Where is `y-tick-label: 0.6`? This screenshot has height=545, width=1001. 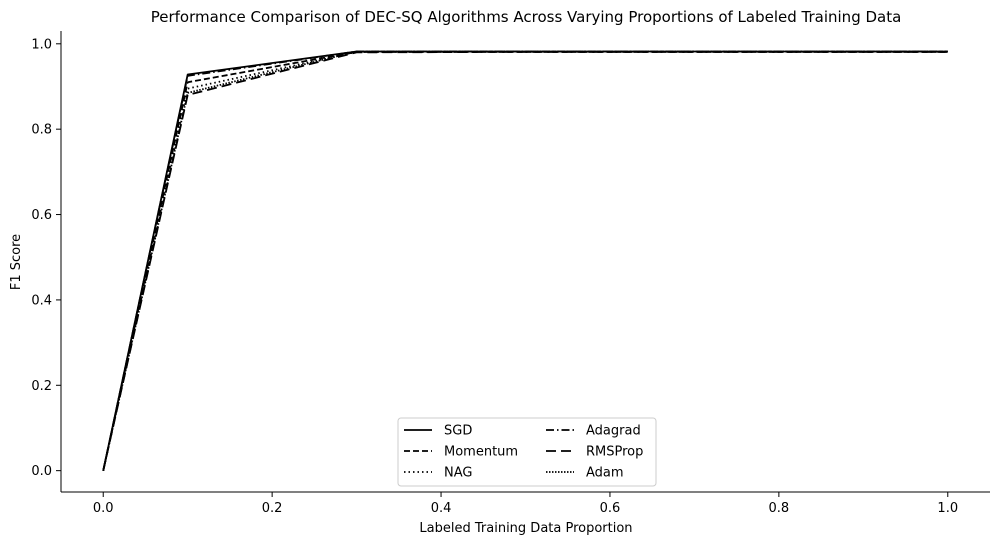 y-tick-label: 0.6 is located at coordinates (41, 215).